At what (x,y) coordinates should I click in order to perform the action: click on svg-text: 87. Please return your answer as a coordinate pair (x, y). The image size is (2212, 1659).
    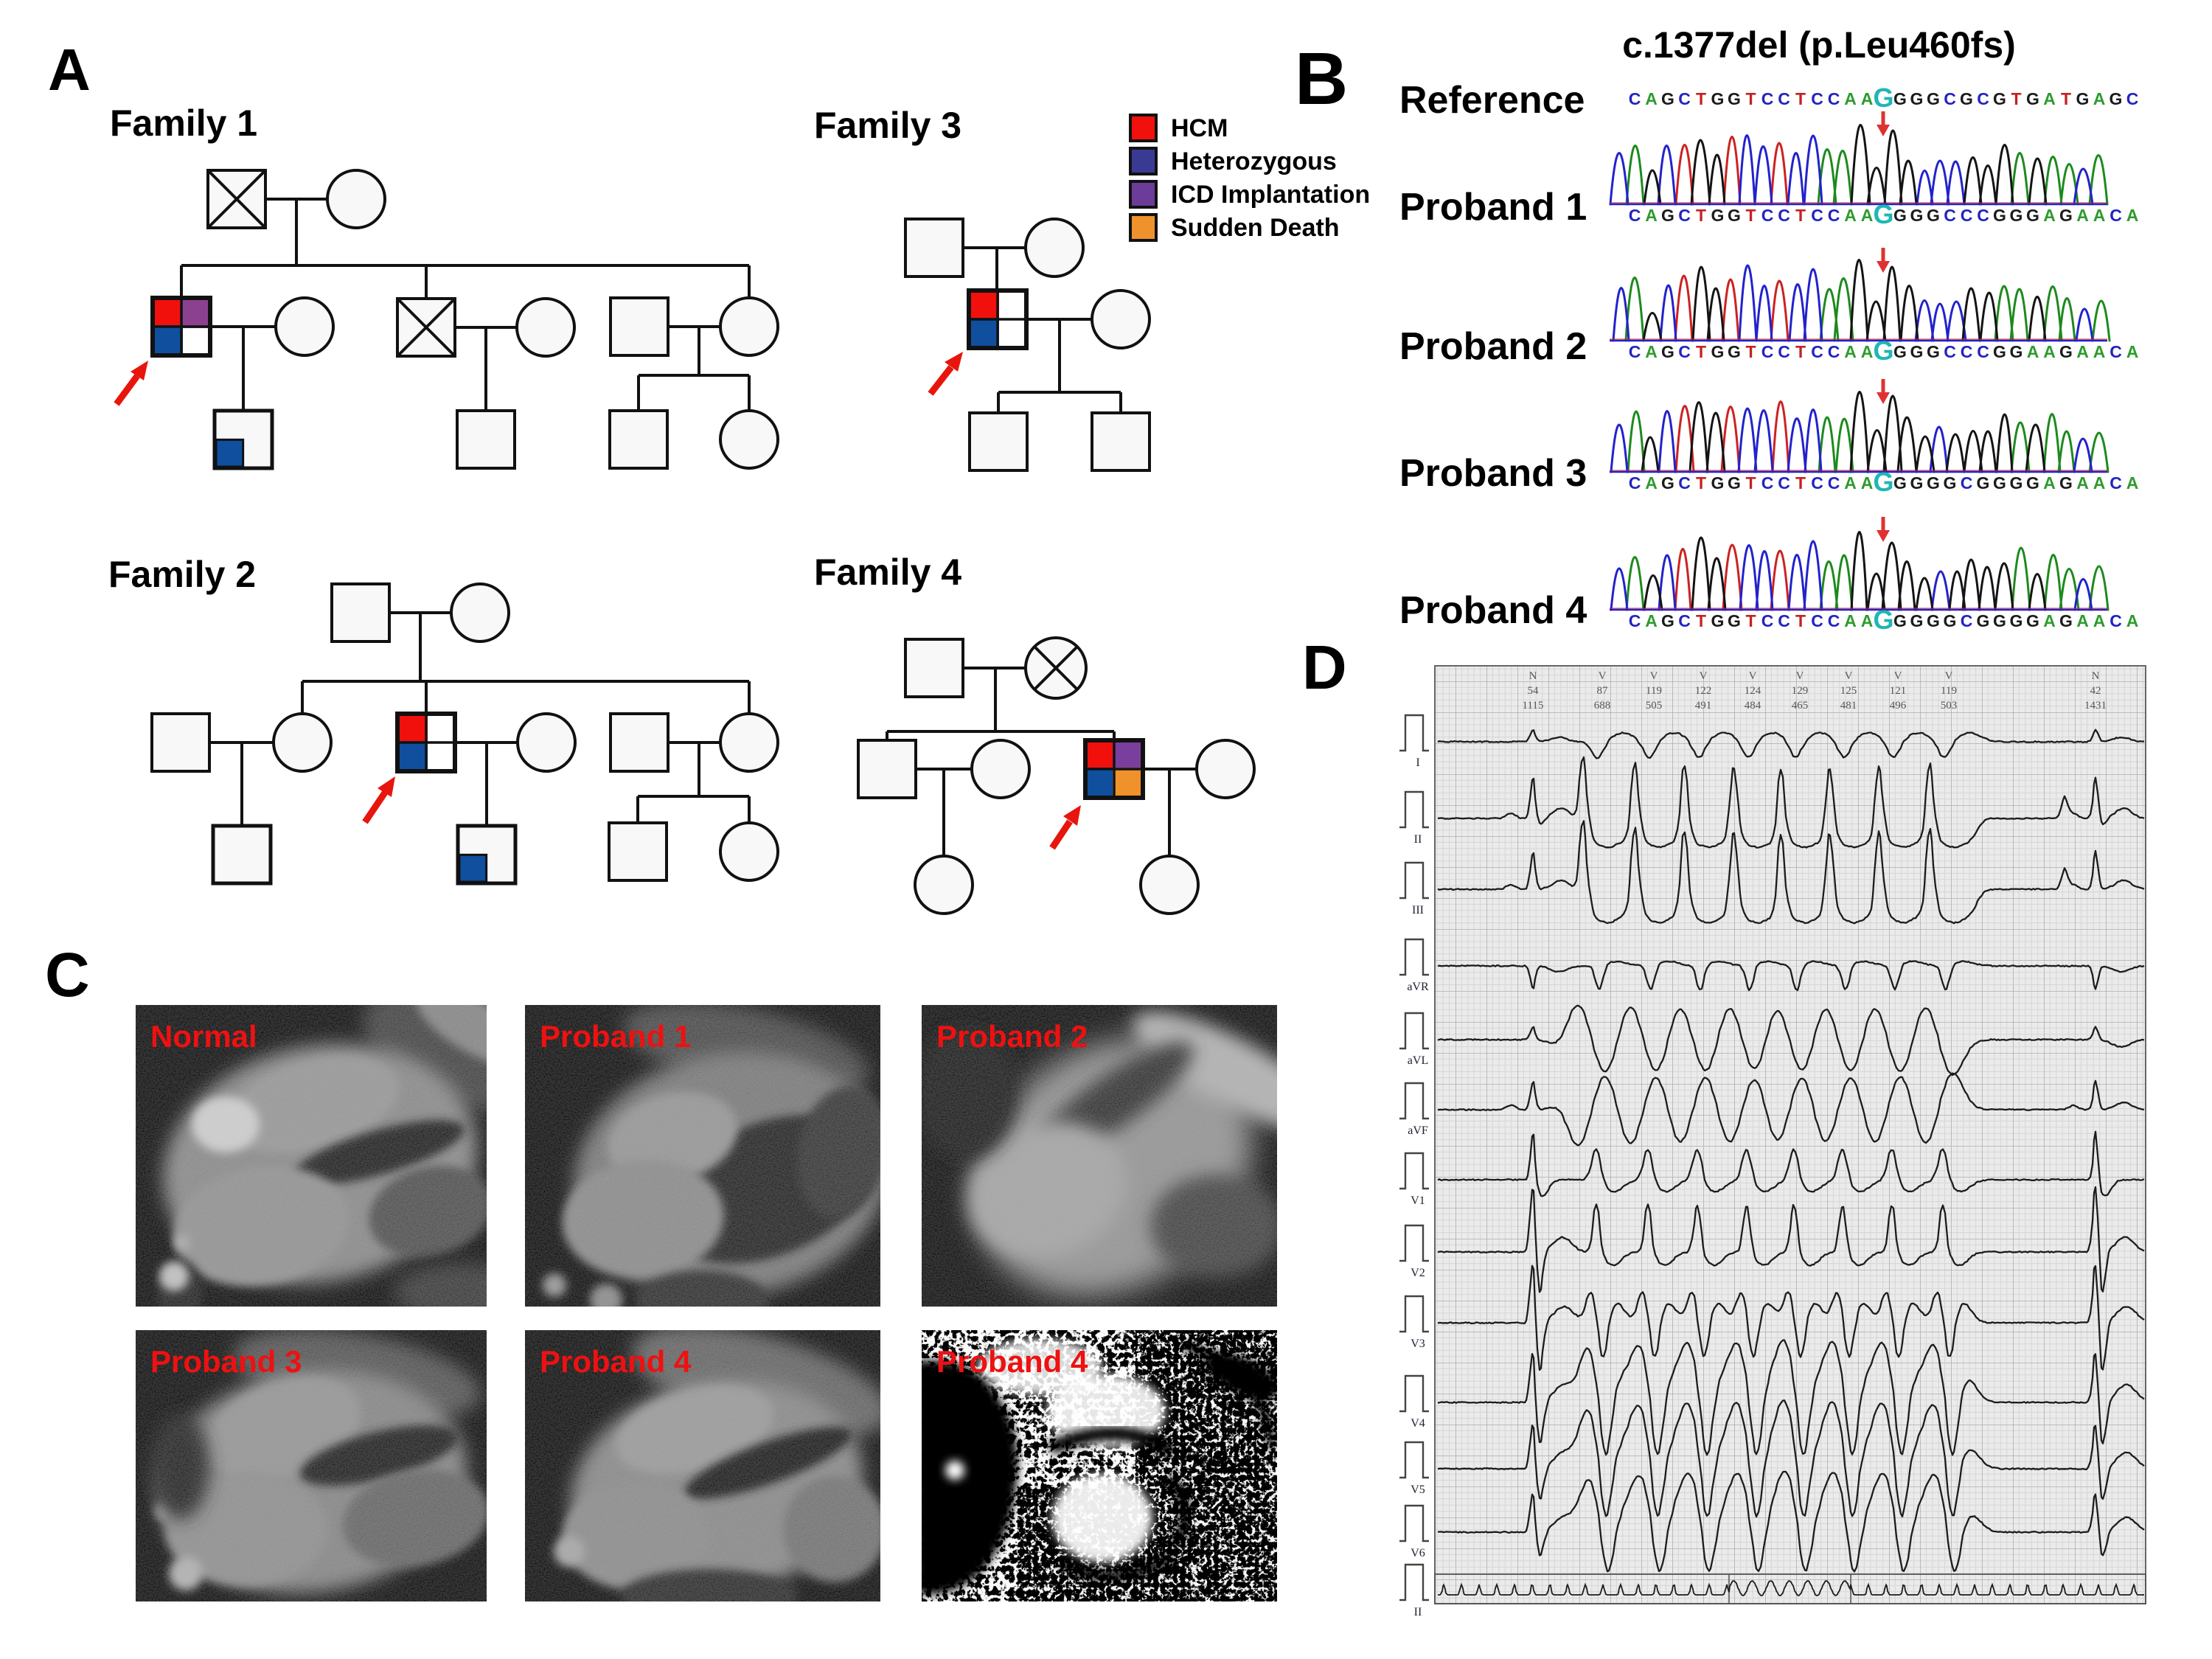
    Looking at the image, I should click on (1603, 691).